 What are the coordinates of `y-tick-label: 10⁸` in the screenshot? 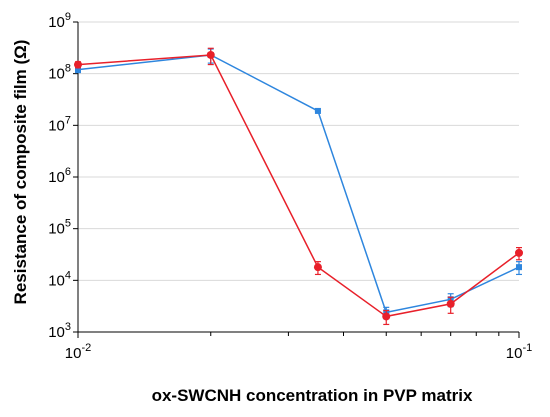 It's located at (59, 73).